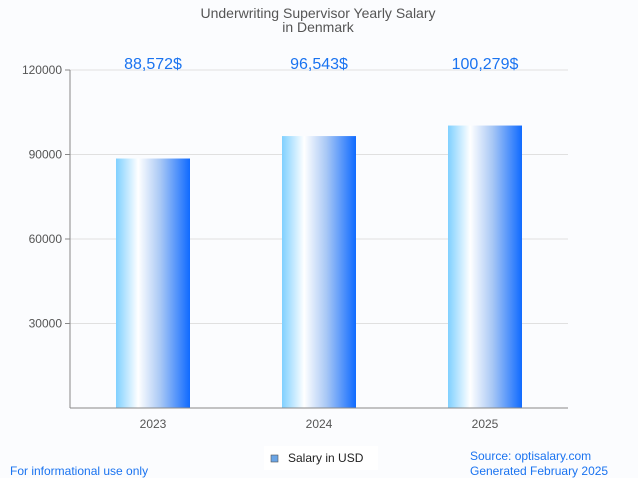  I want to click on legend-background, so click(321, 458).